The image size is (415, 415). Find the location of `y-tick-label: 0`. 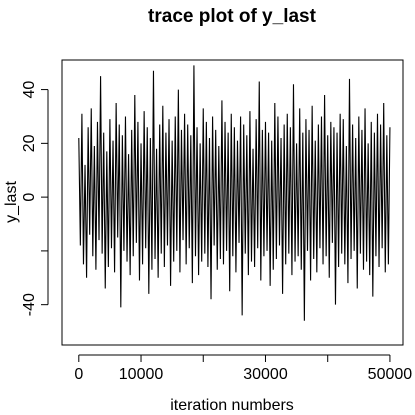

y-tick-label: 0 is located at coordinates (29, 197).